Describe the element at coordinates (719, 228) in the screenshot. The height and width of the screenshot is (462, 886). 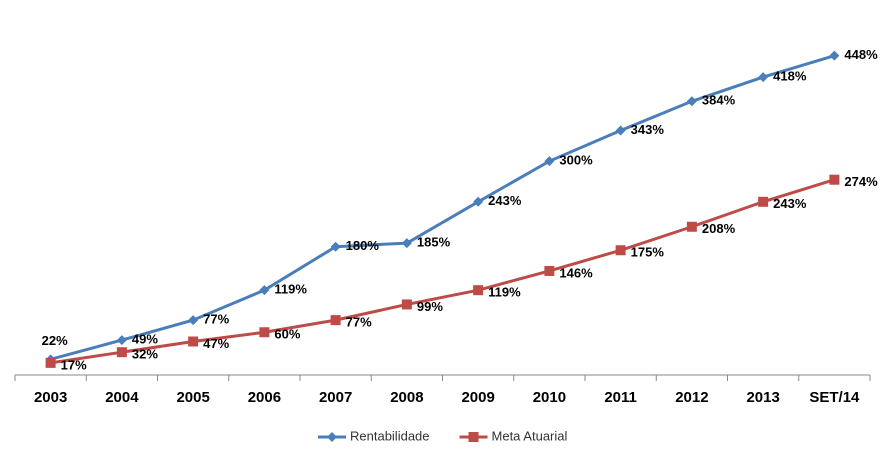
I see `data-label: 208%` at that location.